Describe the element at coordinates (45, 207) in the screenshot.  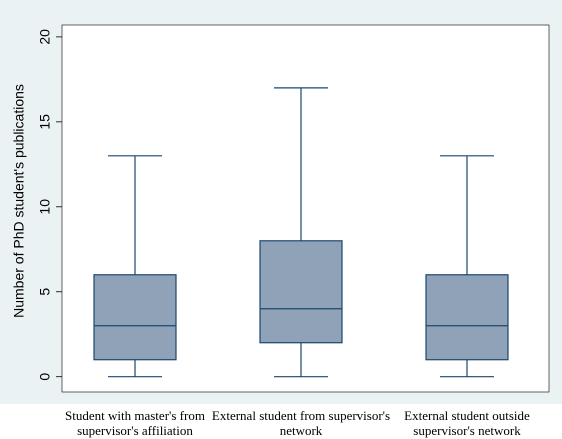
I see `y-tick-label: 10` at that location.